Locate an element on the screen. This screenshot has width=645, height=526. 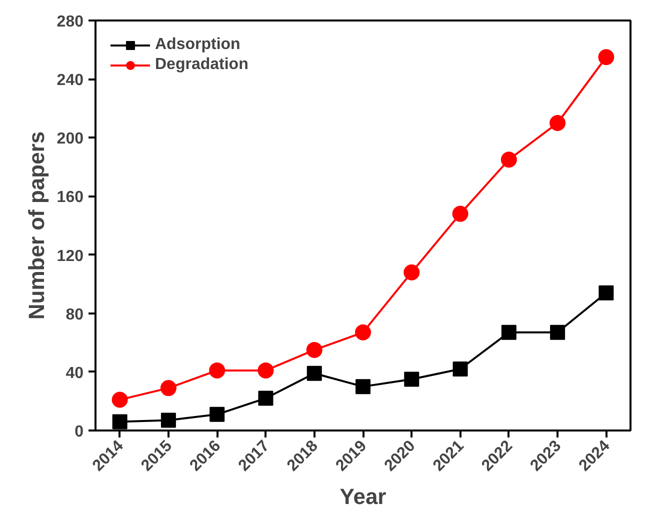
y-tick-label: 80 is located at coordinates (75, 315).